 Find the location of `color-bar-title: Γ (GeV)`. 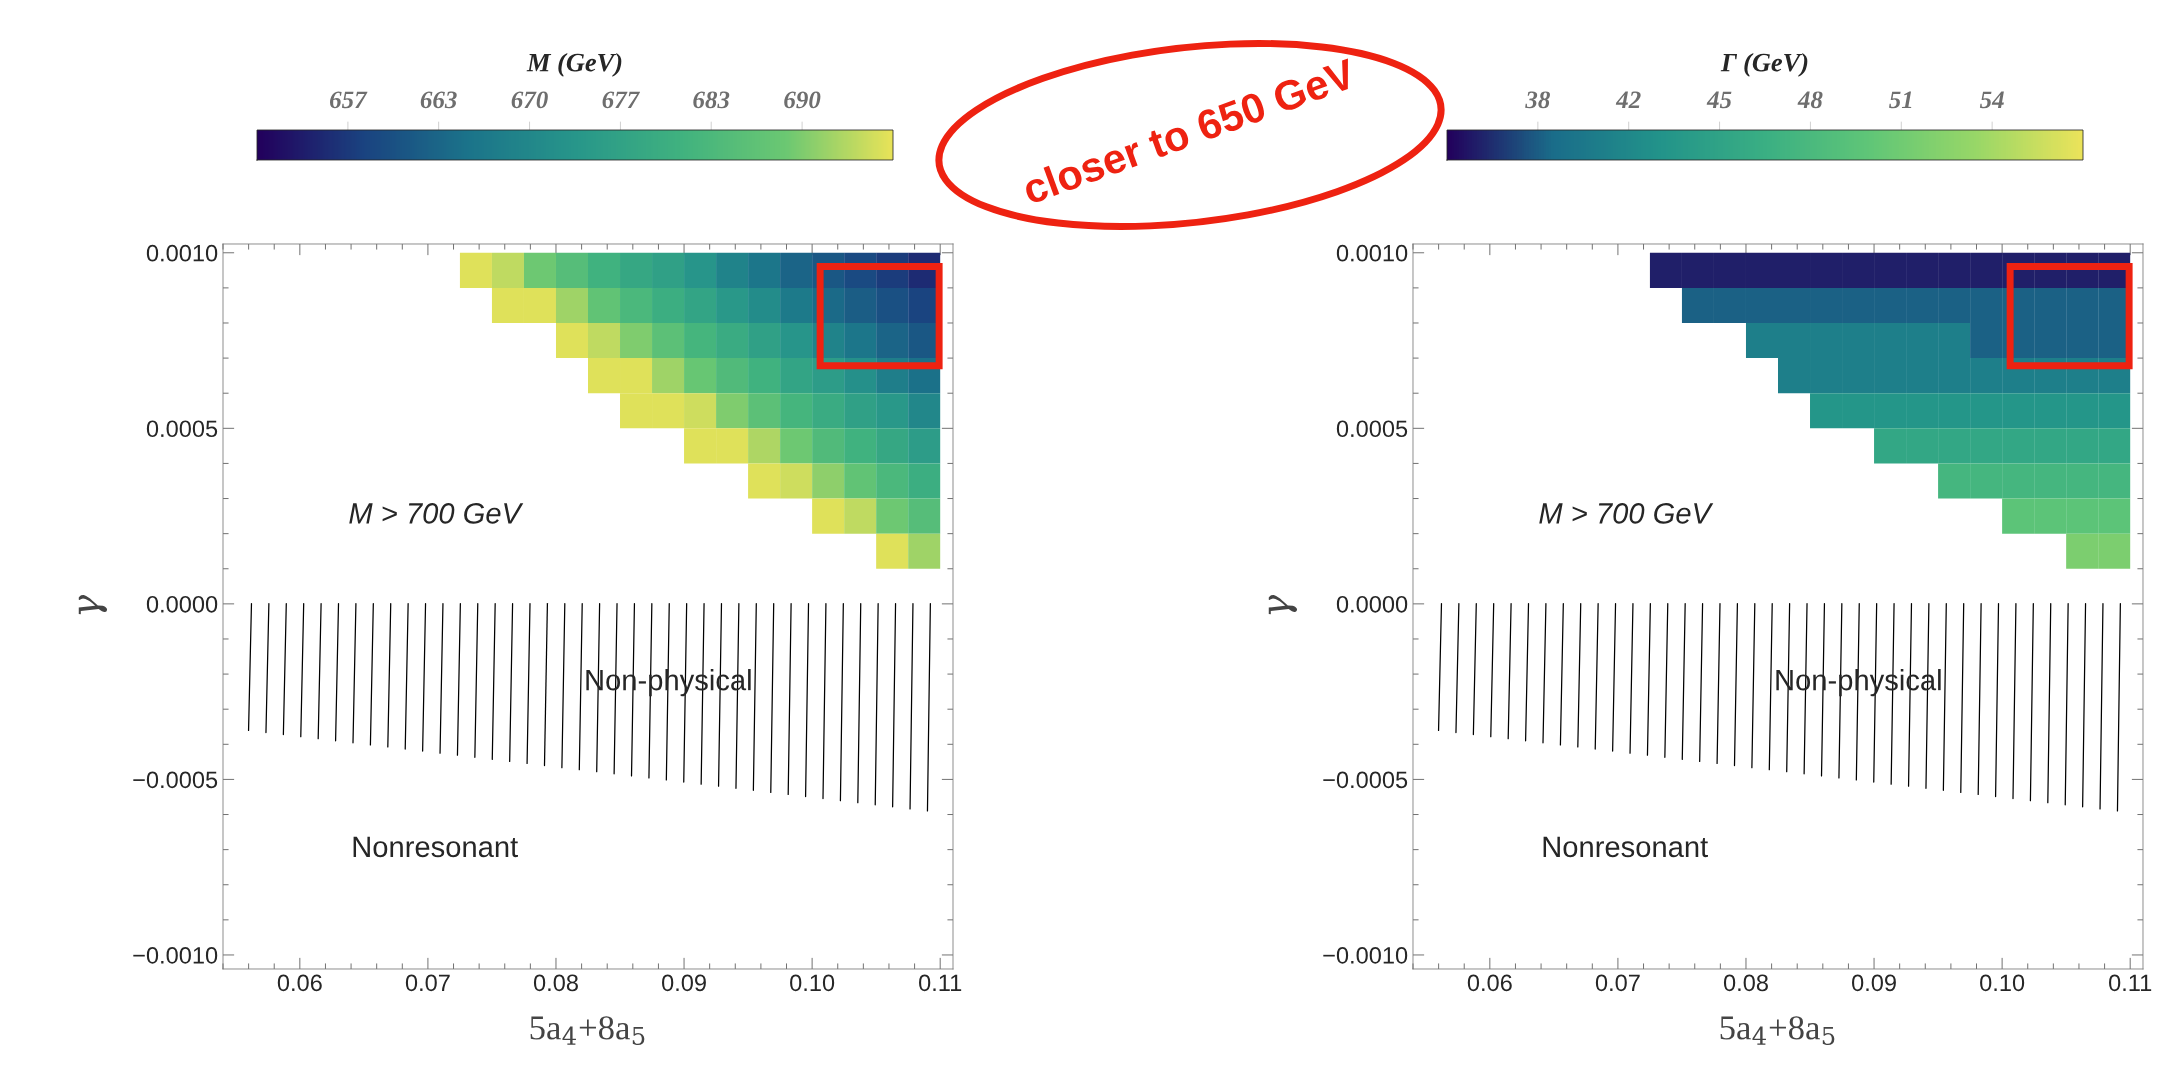

color-bar-title: Γ (GeV) is located at coordinates (1764, 64).